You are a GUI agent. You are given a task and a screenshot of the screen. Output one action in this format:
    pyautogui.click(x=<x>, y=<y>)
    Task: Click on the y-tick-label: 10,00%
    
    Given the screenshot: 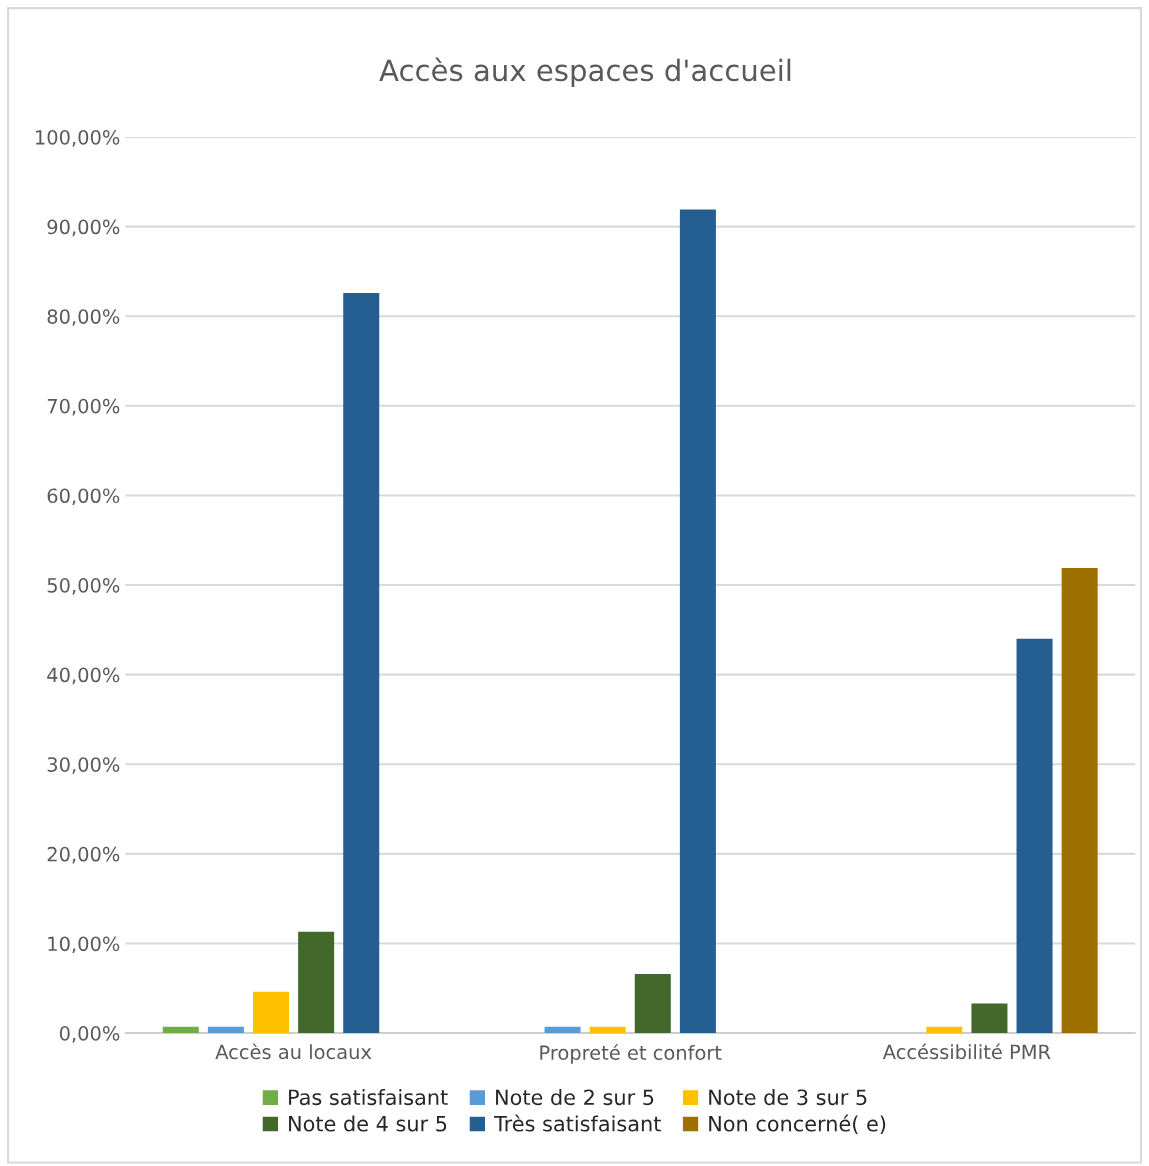 What is the action you would take?
    pyautogui.click(x=84, y=945)
    